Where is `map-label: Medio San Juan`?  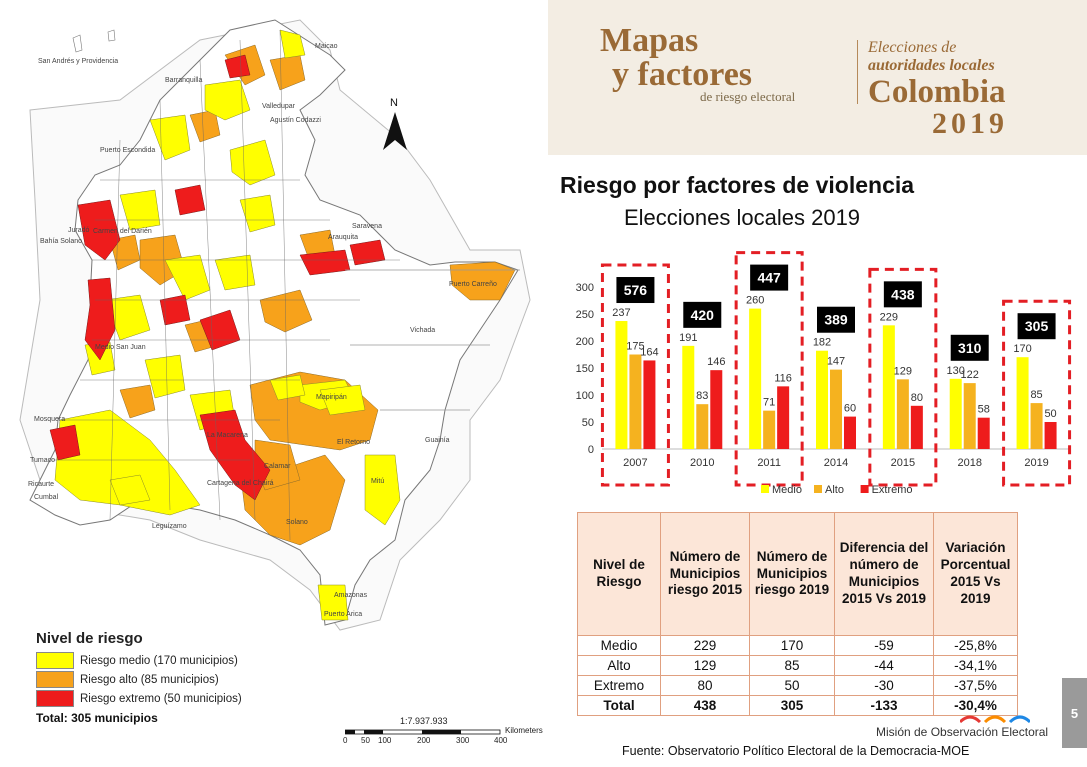
map-label: Medio San Juan is located at coordinates (120, 347).